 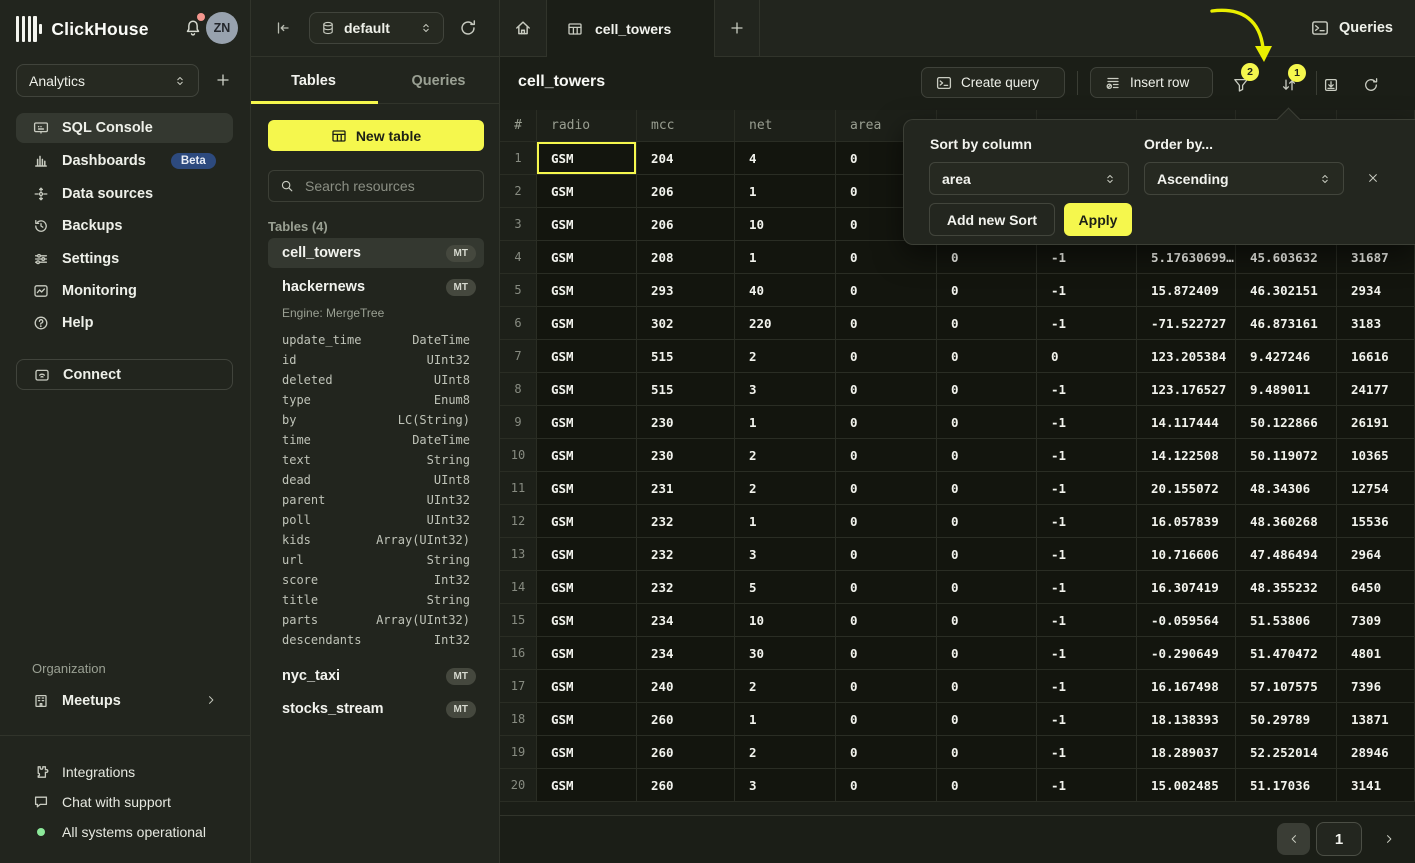 What do you see at coordinates (1286, 455) in the screenshot?
I see `data-cell: 50.119072` at bounding box center [1286, 455].